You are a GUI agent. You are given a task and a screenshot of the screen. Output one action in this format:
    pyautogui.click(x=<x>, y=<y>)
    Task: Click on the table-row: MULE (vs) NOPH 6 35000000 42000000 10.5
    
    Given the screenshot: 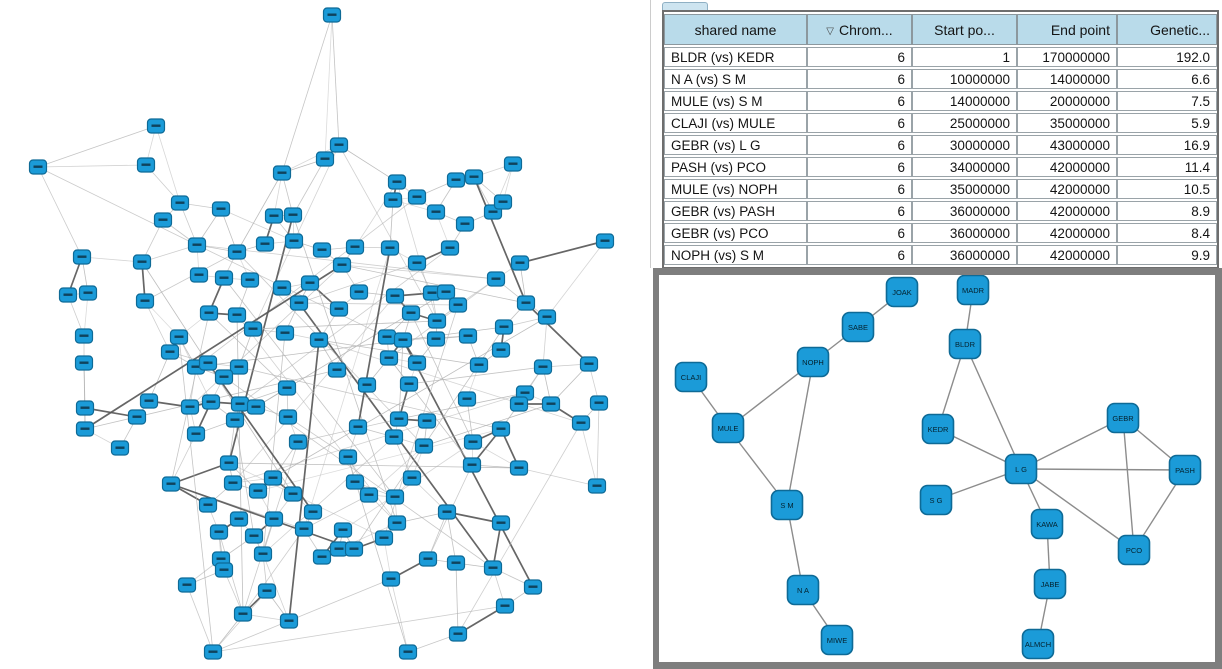 What is the action you would take?
    pyautogui.click(x=940, y=189)
    